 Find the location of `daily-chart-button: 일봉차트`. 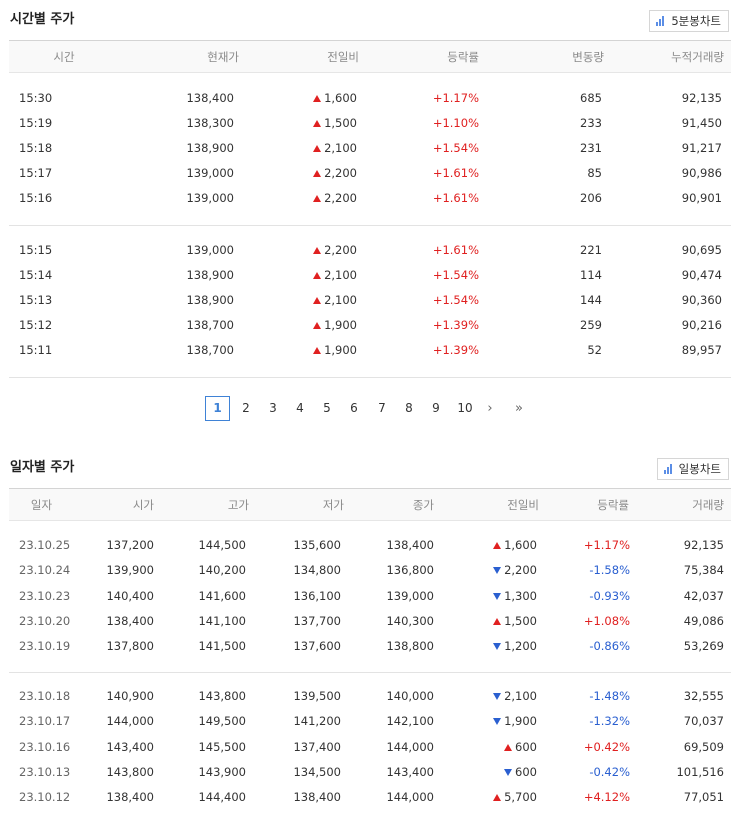

daily-chart-button: 일봉차트 is located at coordinates (692, 469).